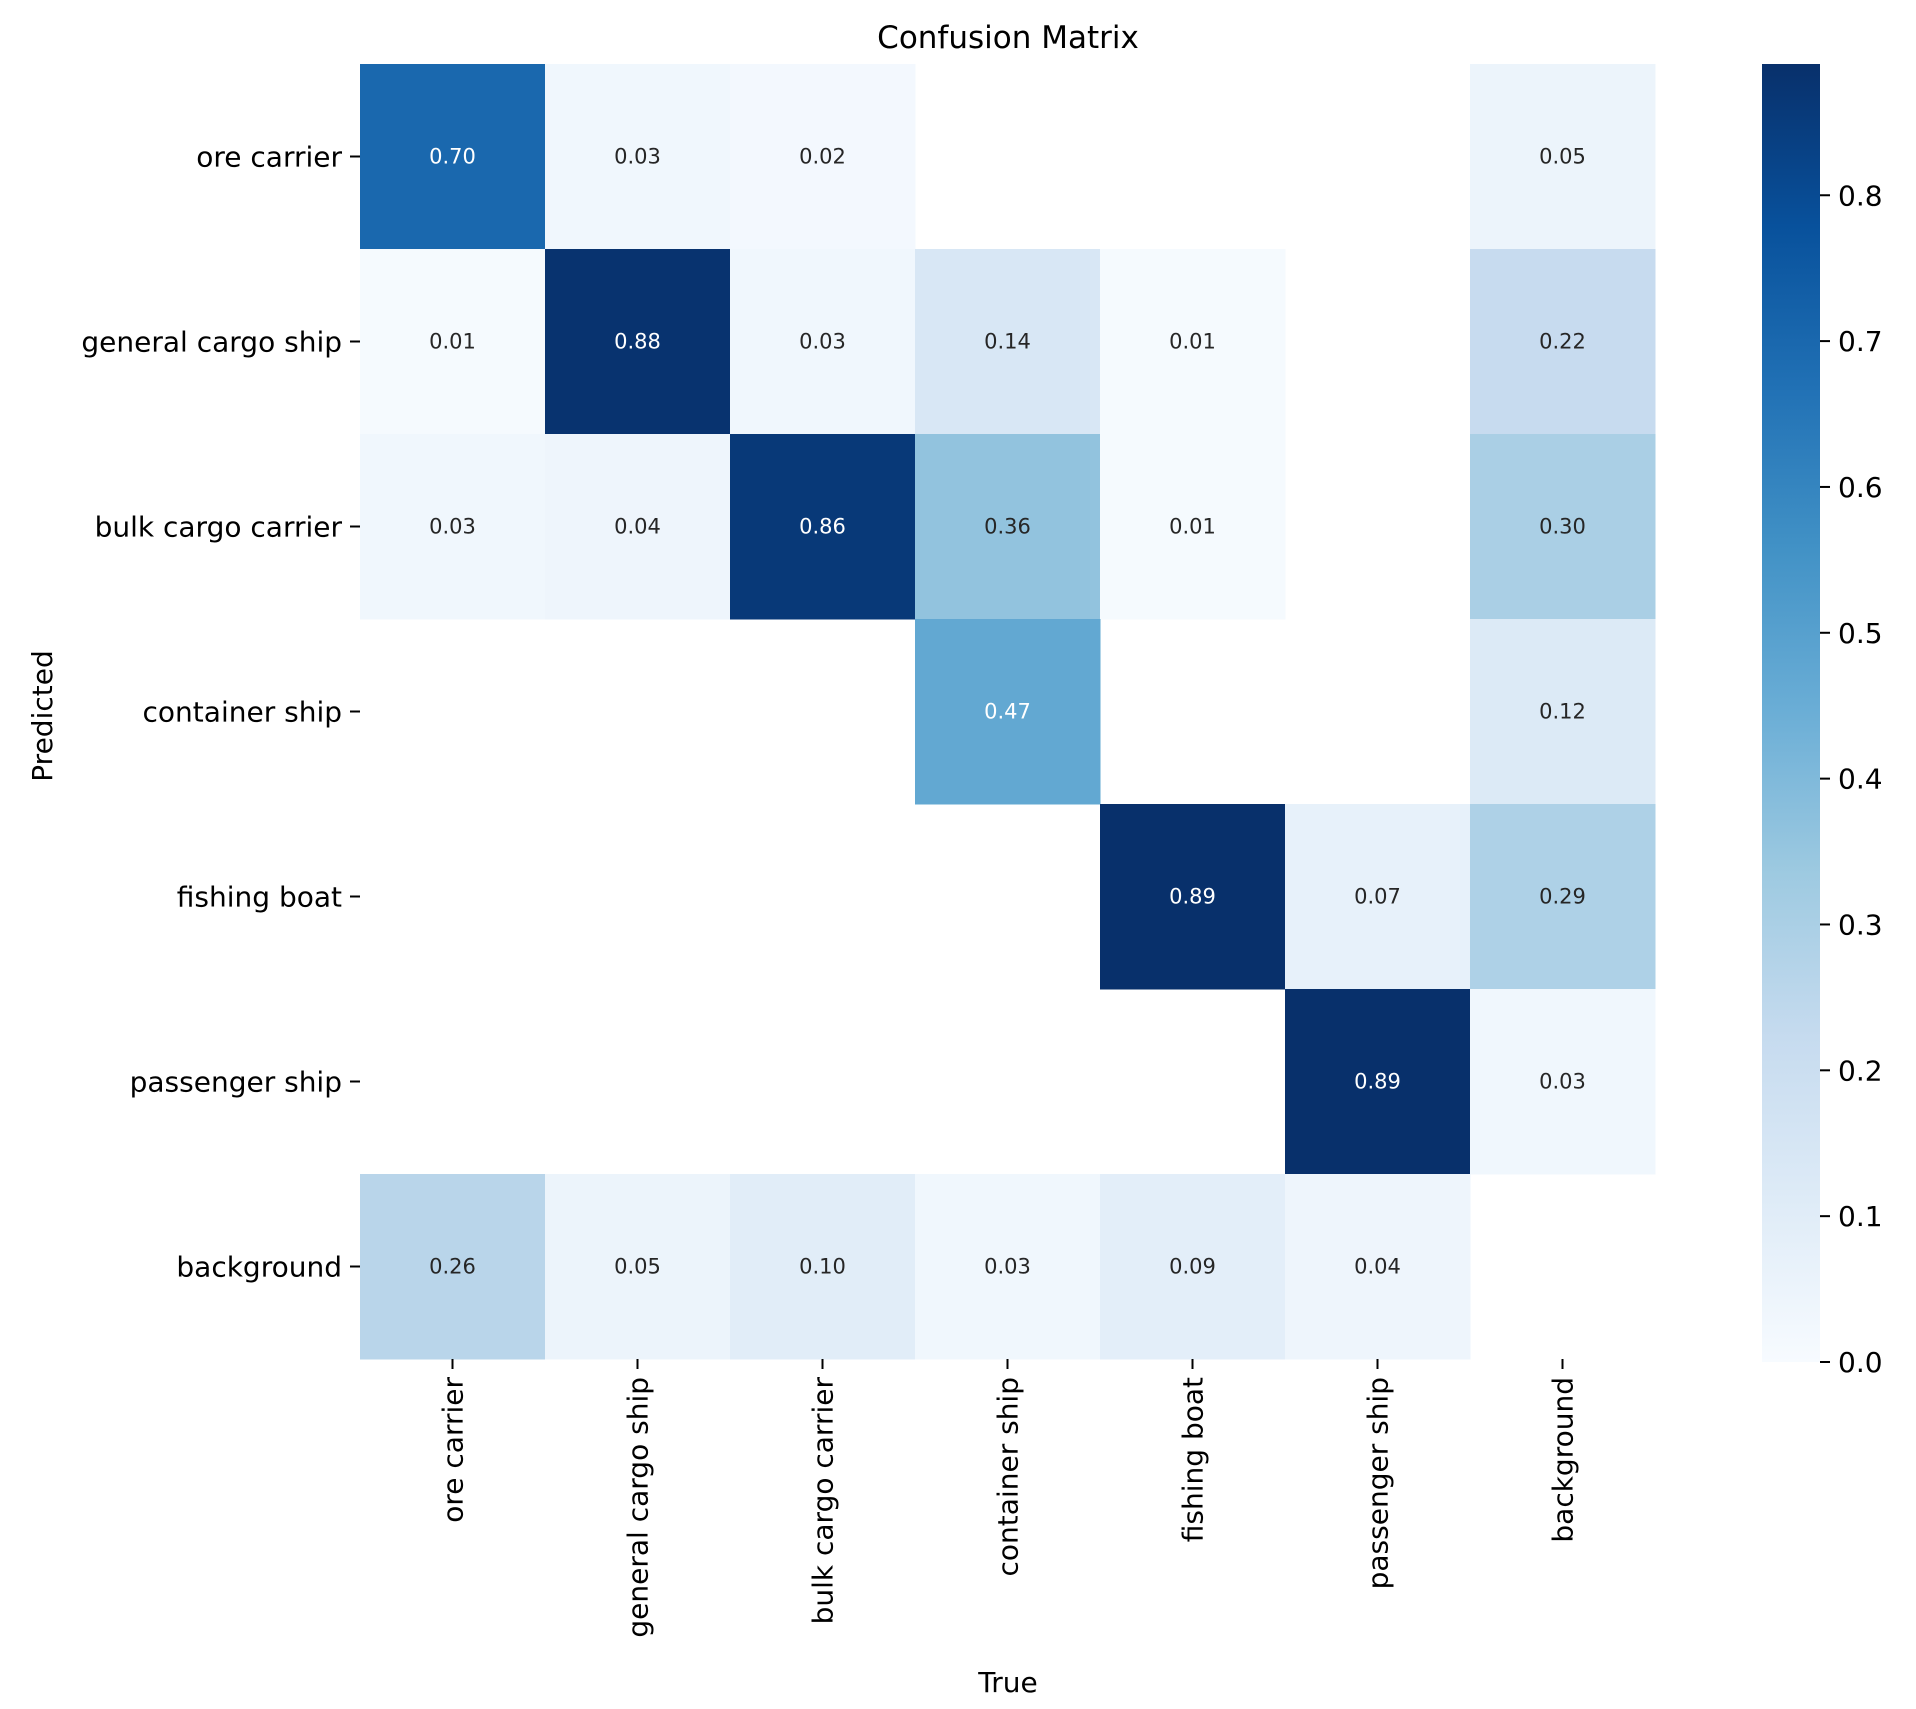 The height and width of the screenshot is (1709, 1916). I want to click on cell-value-label: 0.47, so click(1007, 712).